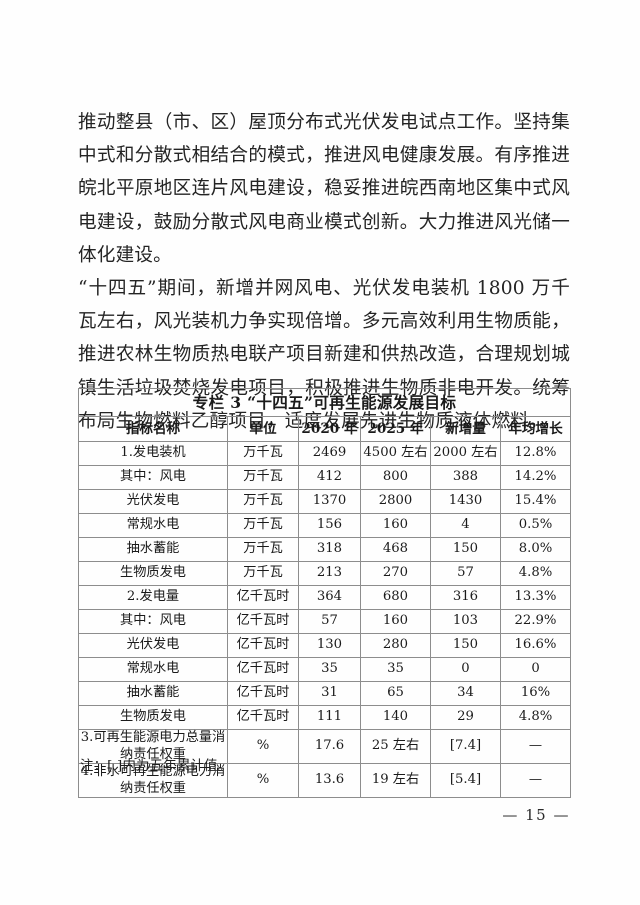 This screenshot has width=640, height=905. I want to click on cell-y2020: 13.6, so click(329, 780).